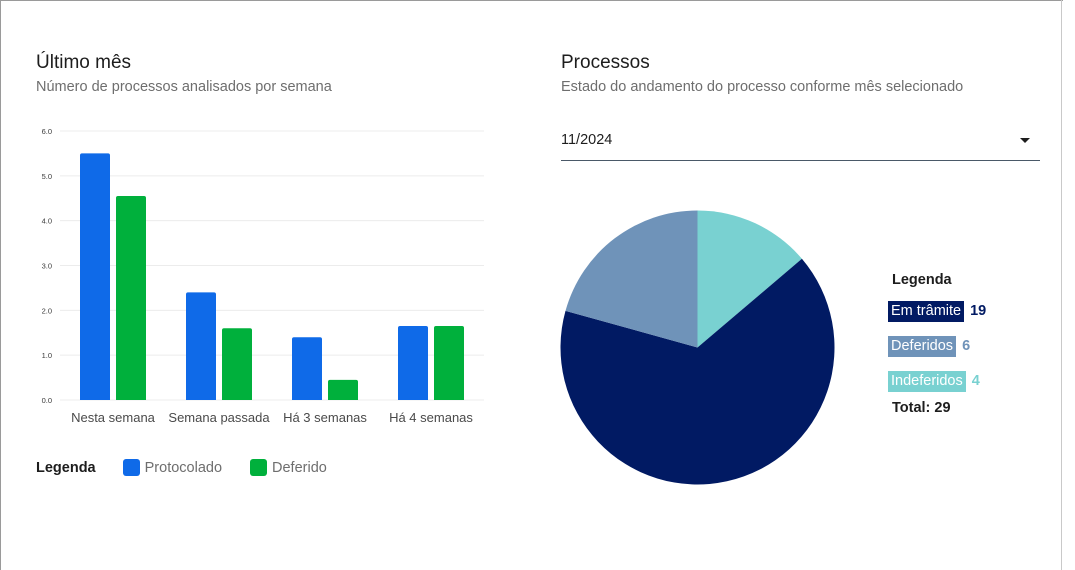 The image size is (1075, 570). Describe the element at coordinates (927, 381) in the screenshot. I see `pie-legend-label: Indeferidos` at that location.